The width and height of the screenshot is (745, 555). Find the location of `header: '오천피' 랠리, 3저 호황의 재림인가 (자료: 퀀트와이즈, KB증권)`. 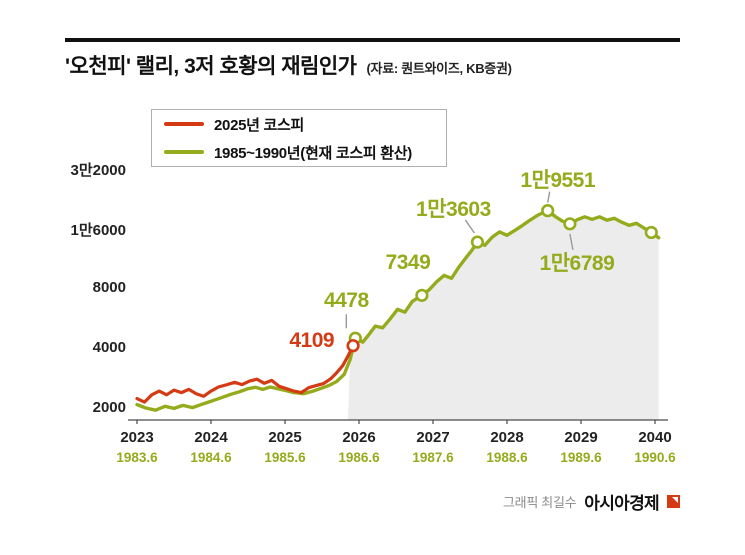

header: '오천피' 랠리, 3저 호황의 재림인가 (자료: 퀀트와이즈, KB증권) is located at coordinates (288, 65).